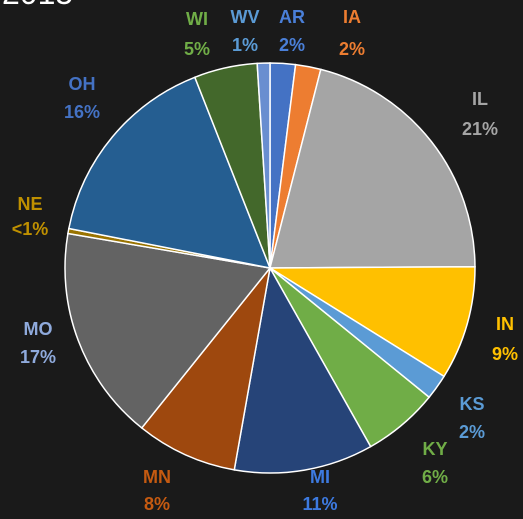  What do you see at coordinates (319, 504) in the screenshot?
I see `slice-value-label: 11%` at bounding box center [319, 504].